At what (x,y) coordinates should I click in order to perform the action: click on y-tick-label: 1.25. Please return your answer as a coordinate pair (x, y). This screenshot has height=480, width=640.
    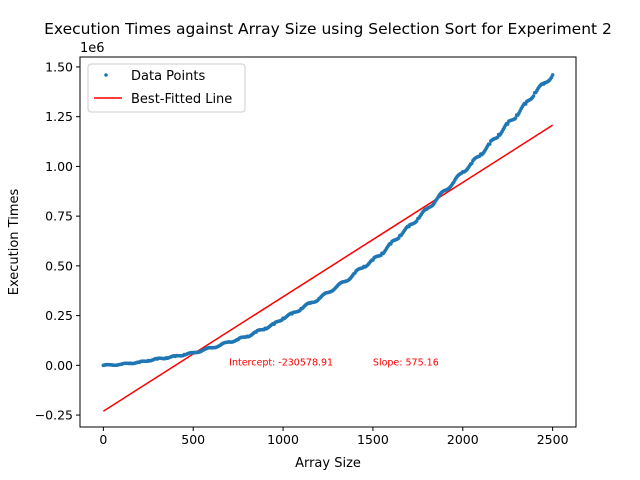
    Looking at the image, I should click on (59, 116).